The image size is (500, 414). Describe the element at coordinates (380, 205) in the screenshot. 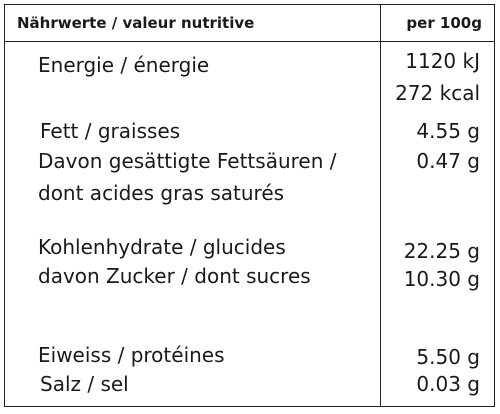

I see `column-divider` at that location.